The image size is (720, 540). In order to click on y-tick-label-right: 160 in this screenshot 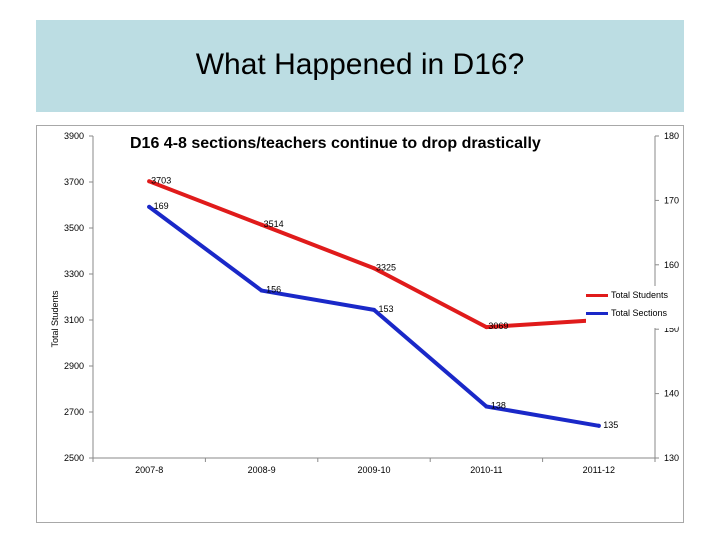, I will do `click(671, 265)`.